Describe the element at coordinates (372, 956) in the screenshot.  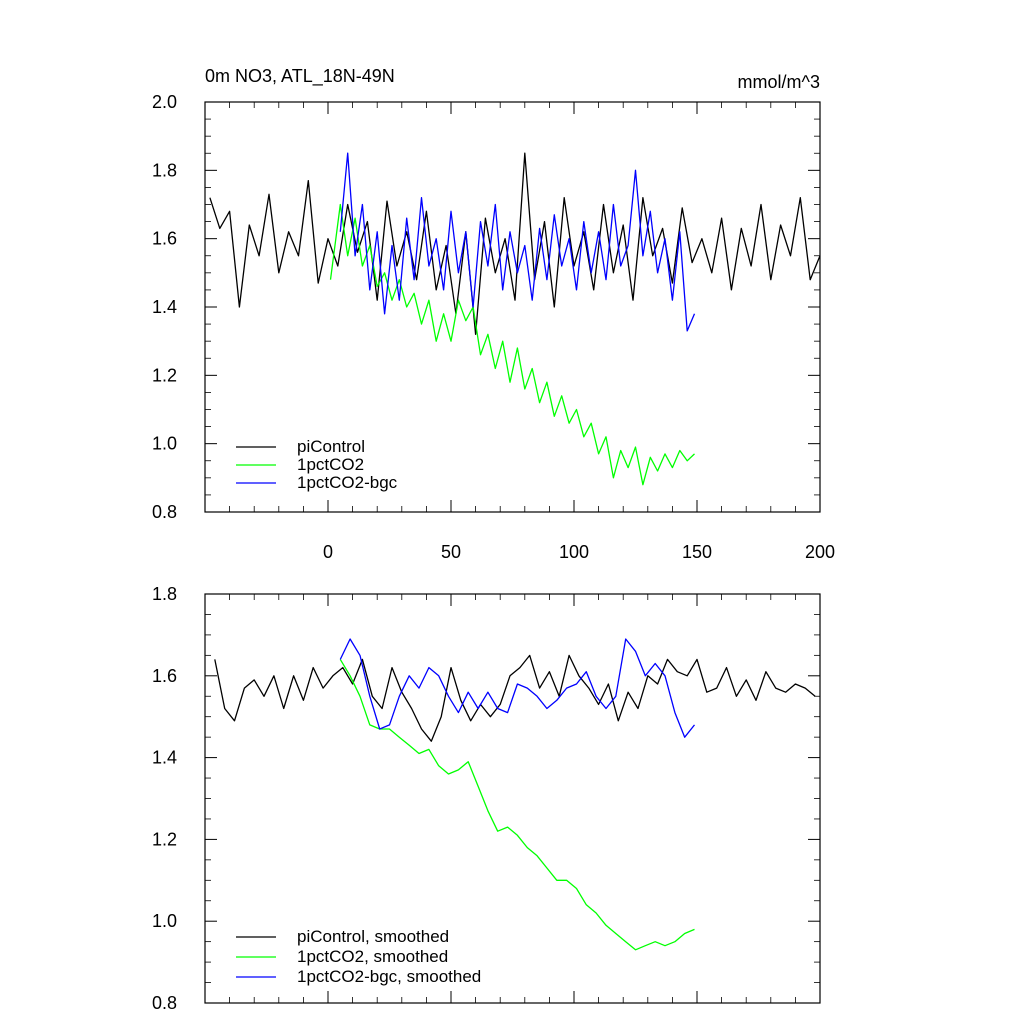
I see `legend-label-1: 1pctCO2, smoothed` at that location.